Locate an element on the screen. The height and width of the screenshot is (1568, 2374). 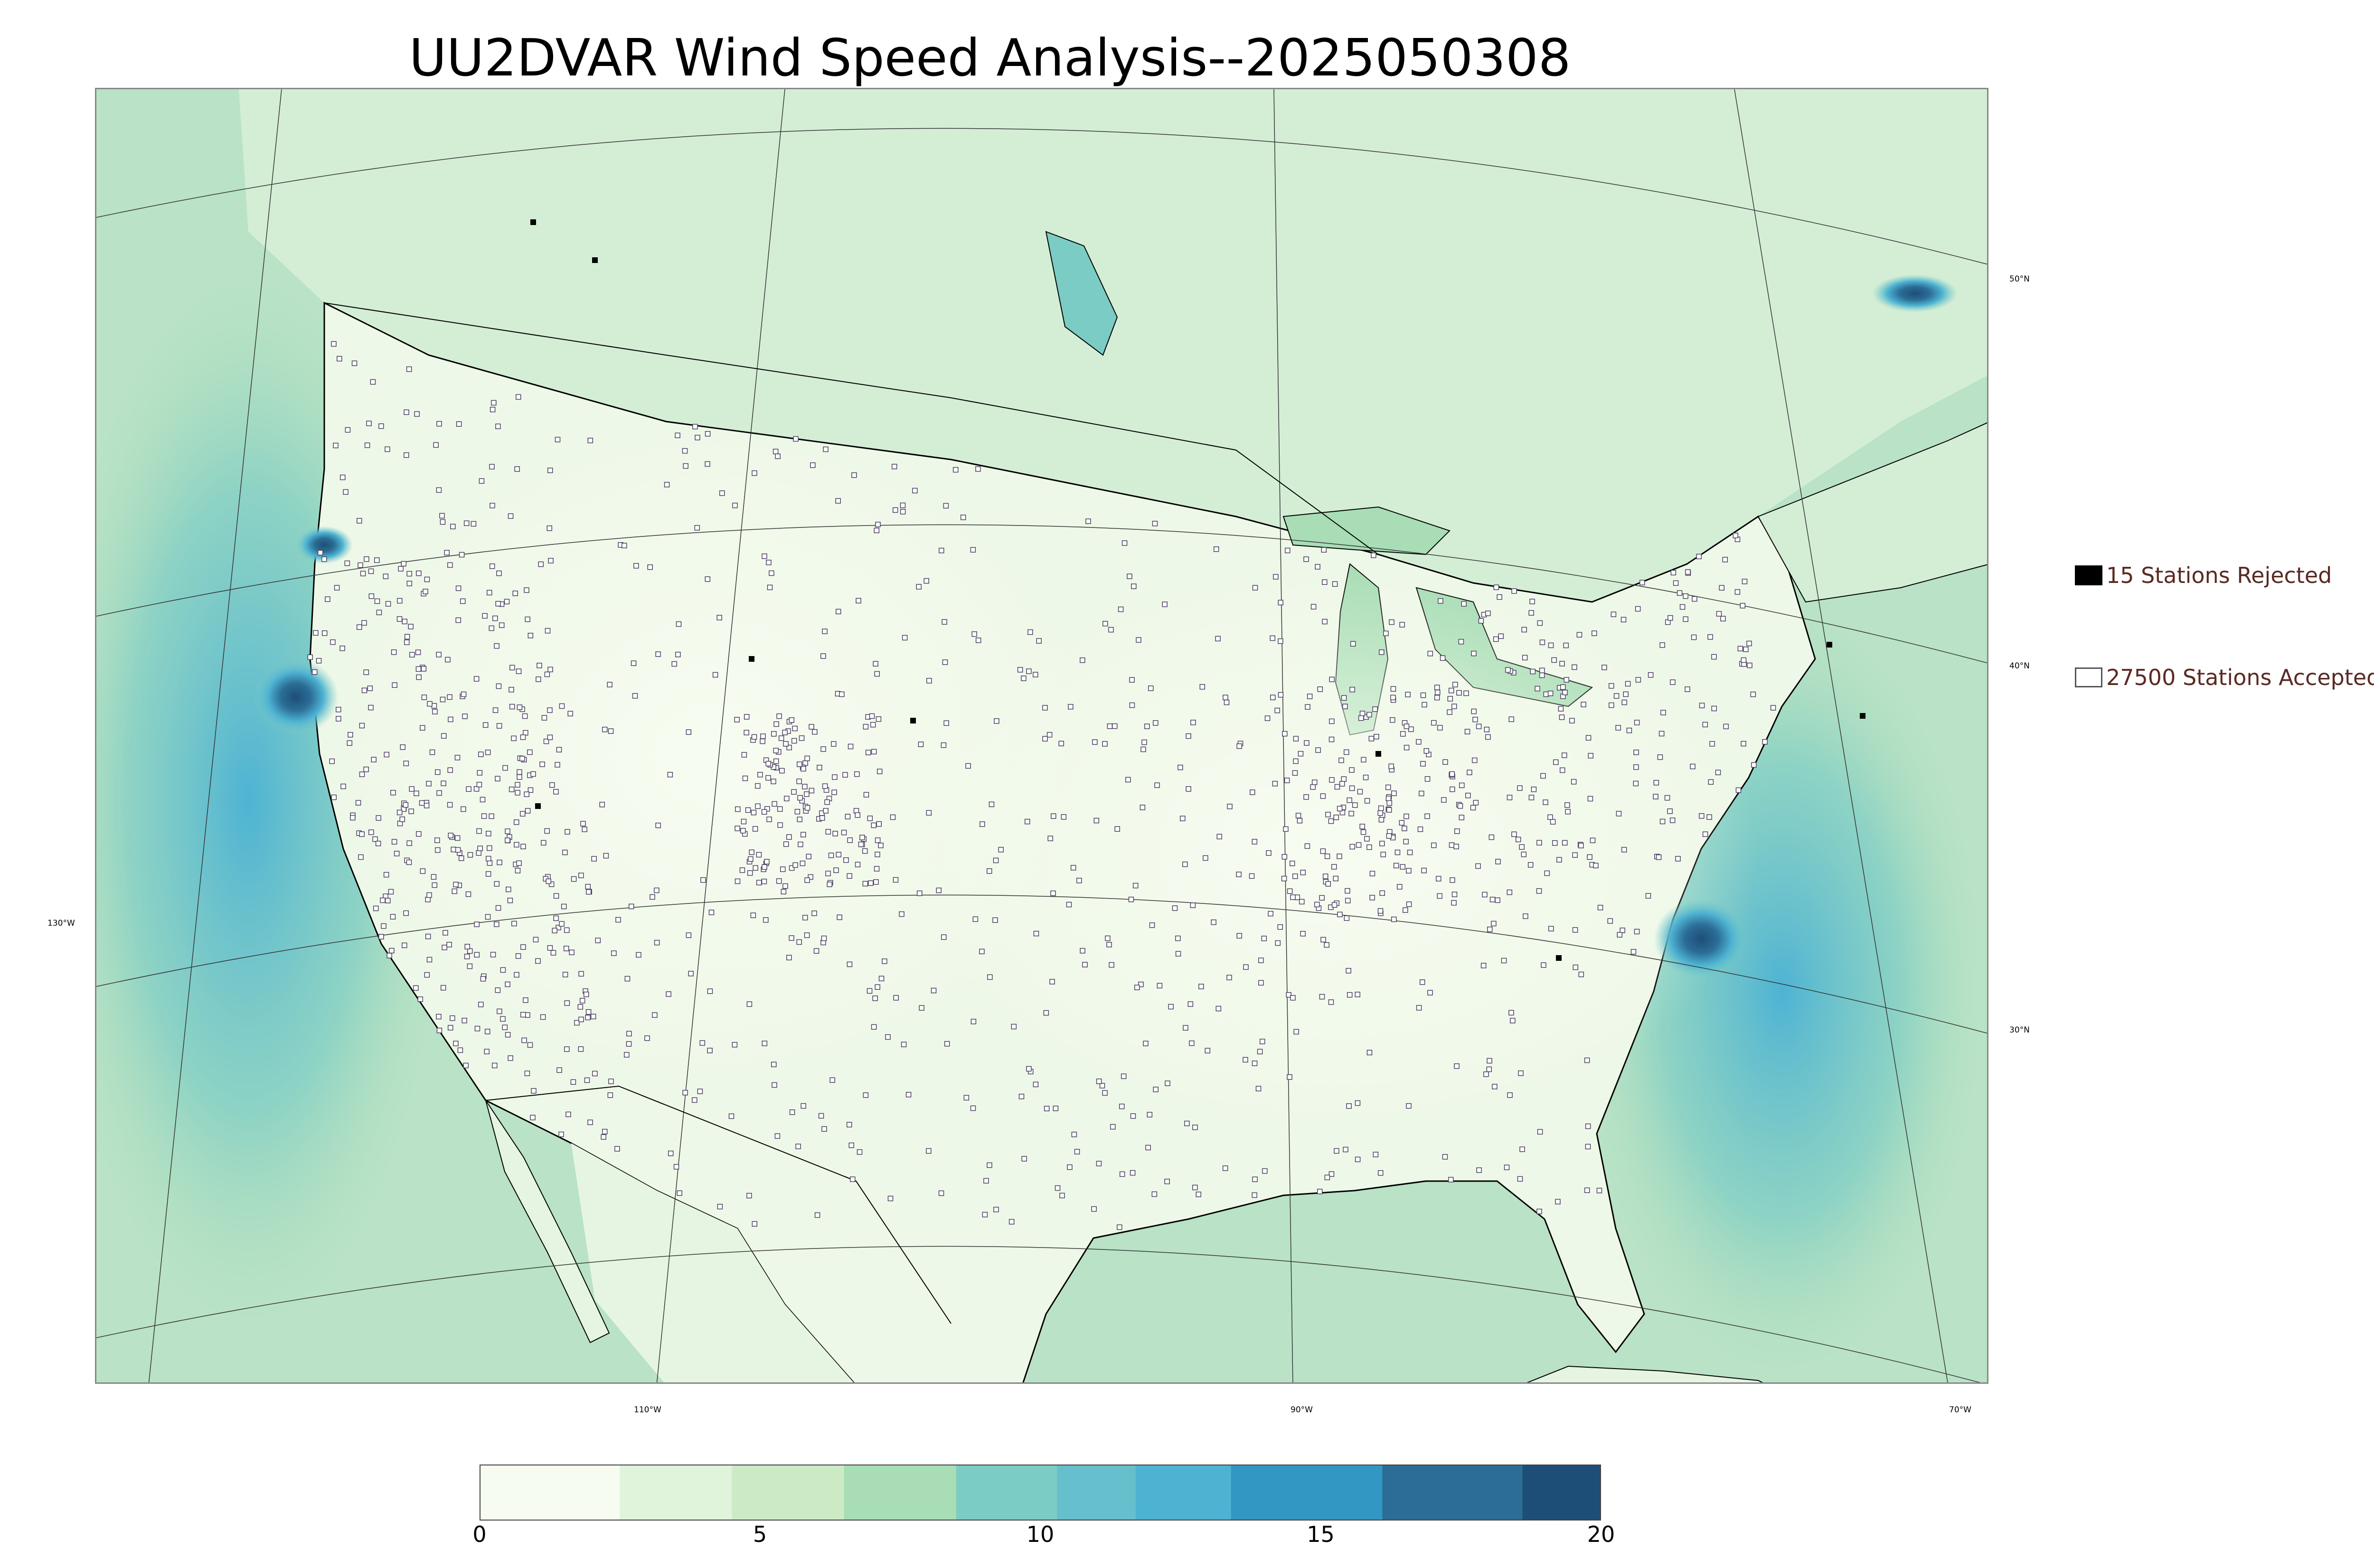
lon-label-130w: 130°W is located at coordinates (61, 923).